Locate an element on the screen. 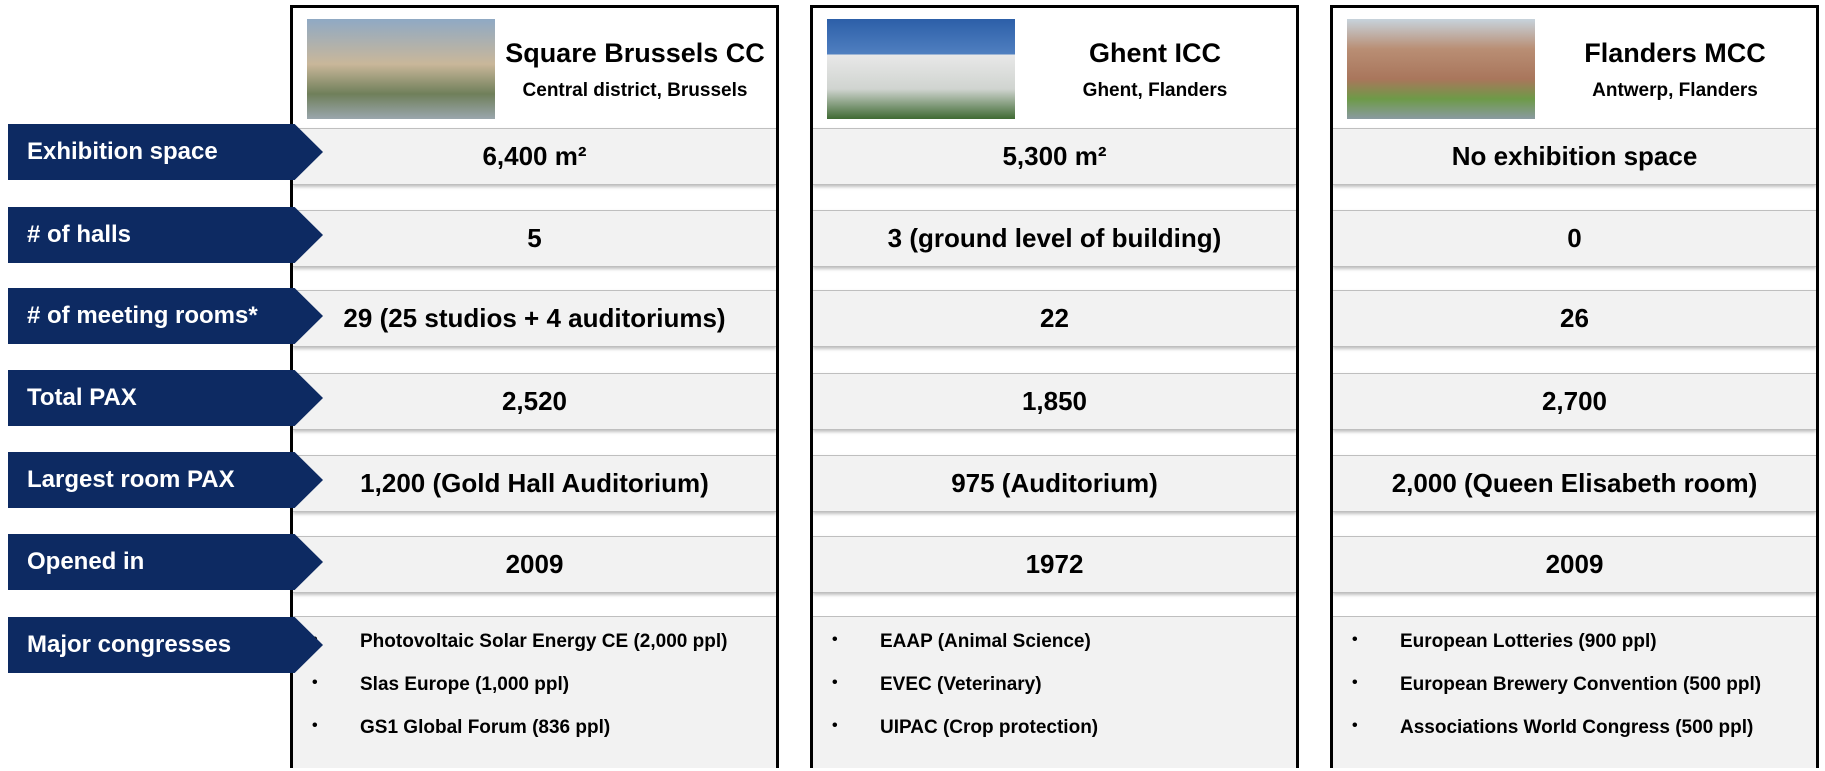 The width and height of the screenshot is (1825, 771). congress-item: Associations World Congress (500 ppl) is located at coordinates (1552, 728).